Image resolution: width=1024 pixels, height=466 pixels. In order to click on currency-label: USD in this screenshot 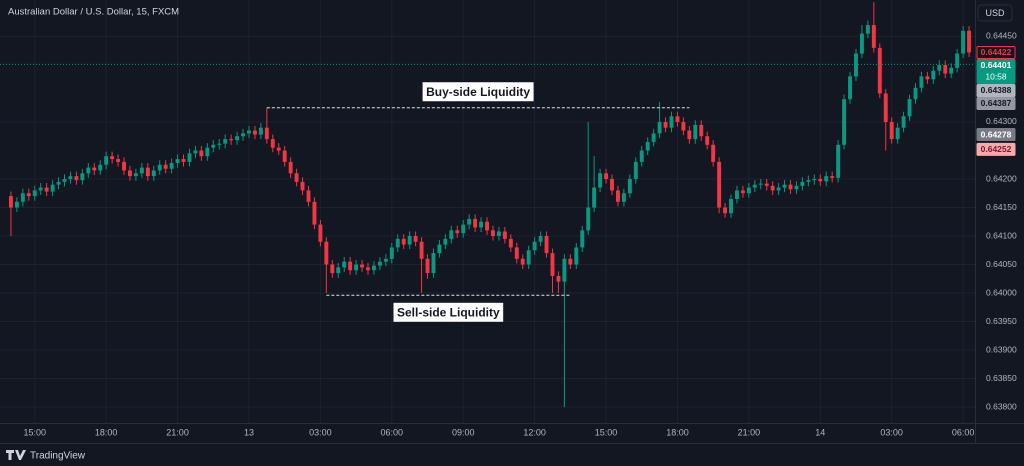, I will do `click(995, 13)`.